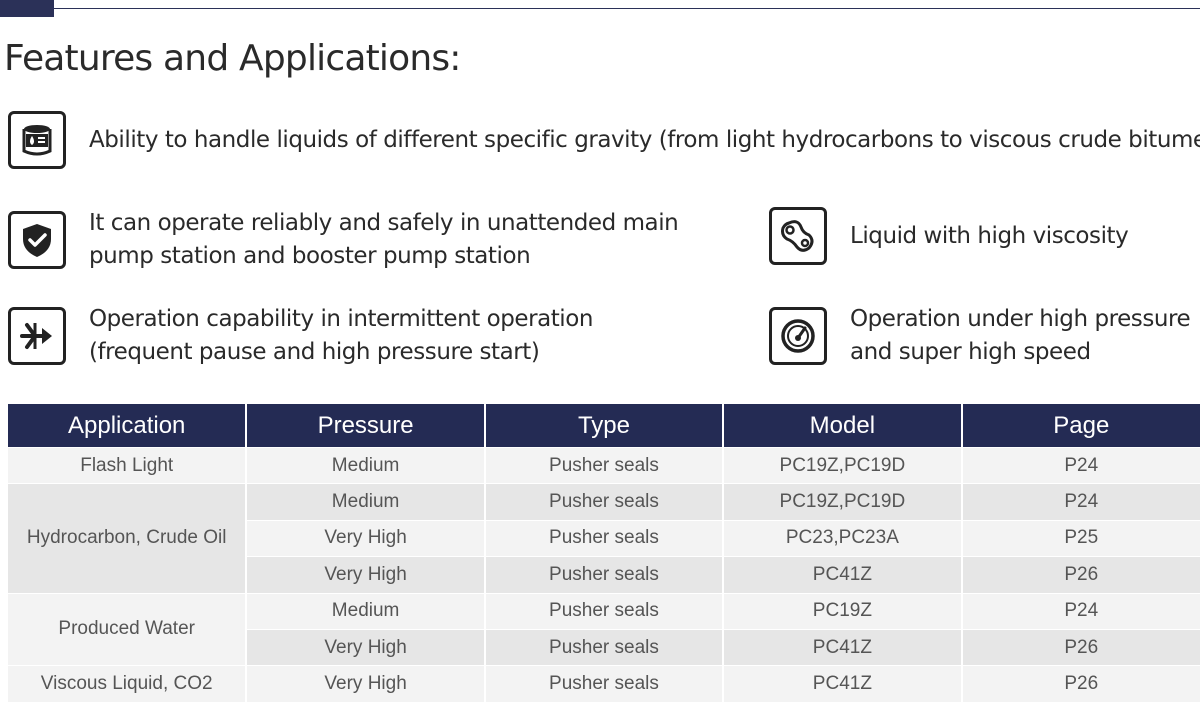  What do you see at coordinates (37, 240) in the screenshot?
I see `shield-check-icon` at bounding box center [37, 240].